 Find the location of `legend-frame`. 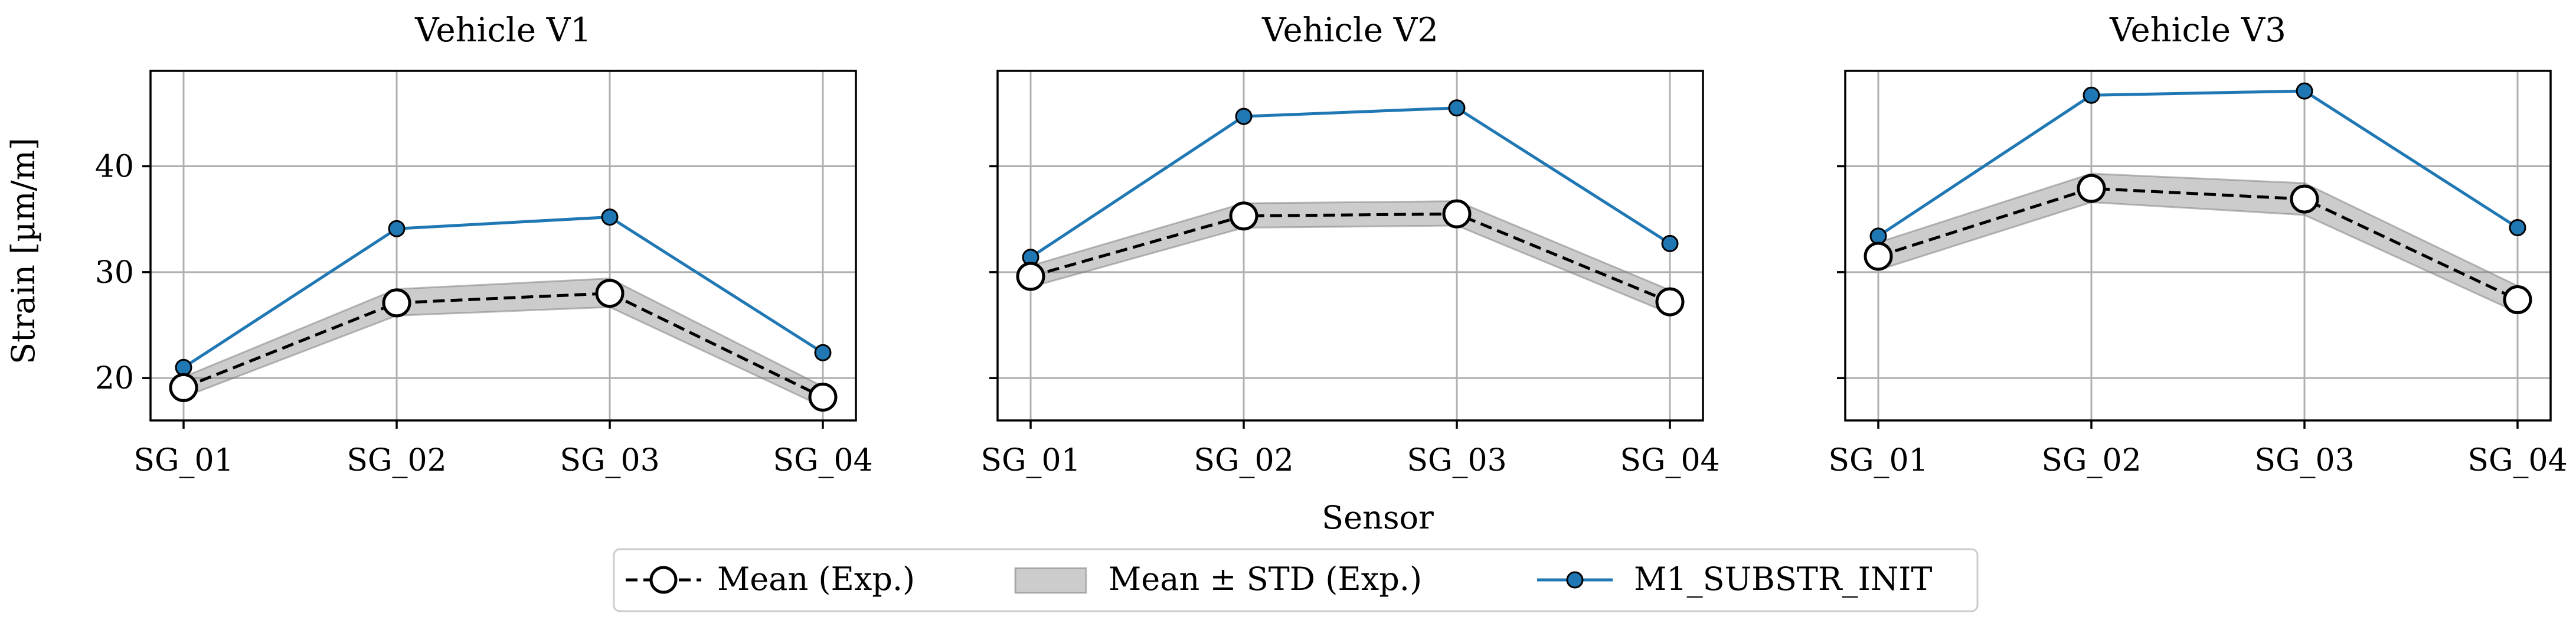

legend-frame is located at coordinates (1296, 580).